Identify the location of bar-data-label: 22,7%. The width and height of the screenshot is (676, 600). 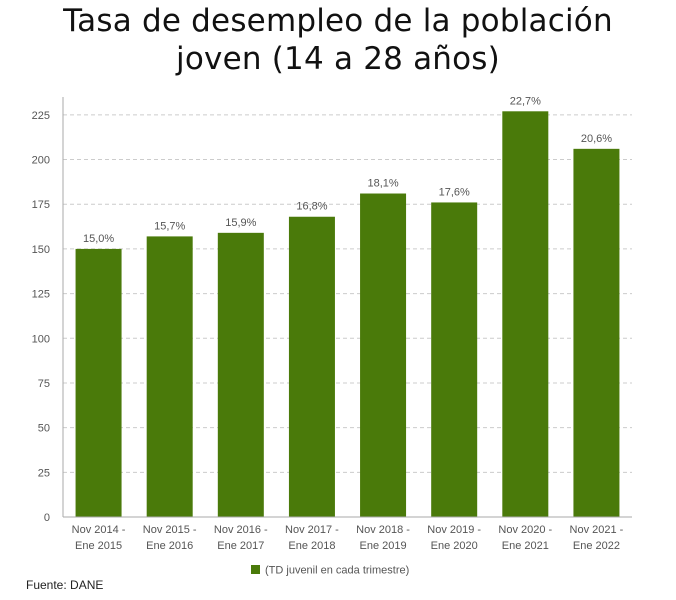
(525, 101).